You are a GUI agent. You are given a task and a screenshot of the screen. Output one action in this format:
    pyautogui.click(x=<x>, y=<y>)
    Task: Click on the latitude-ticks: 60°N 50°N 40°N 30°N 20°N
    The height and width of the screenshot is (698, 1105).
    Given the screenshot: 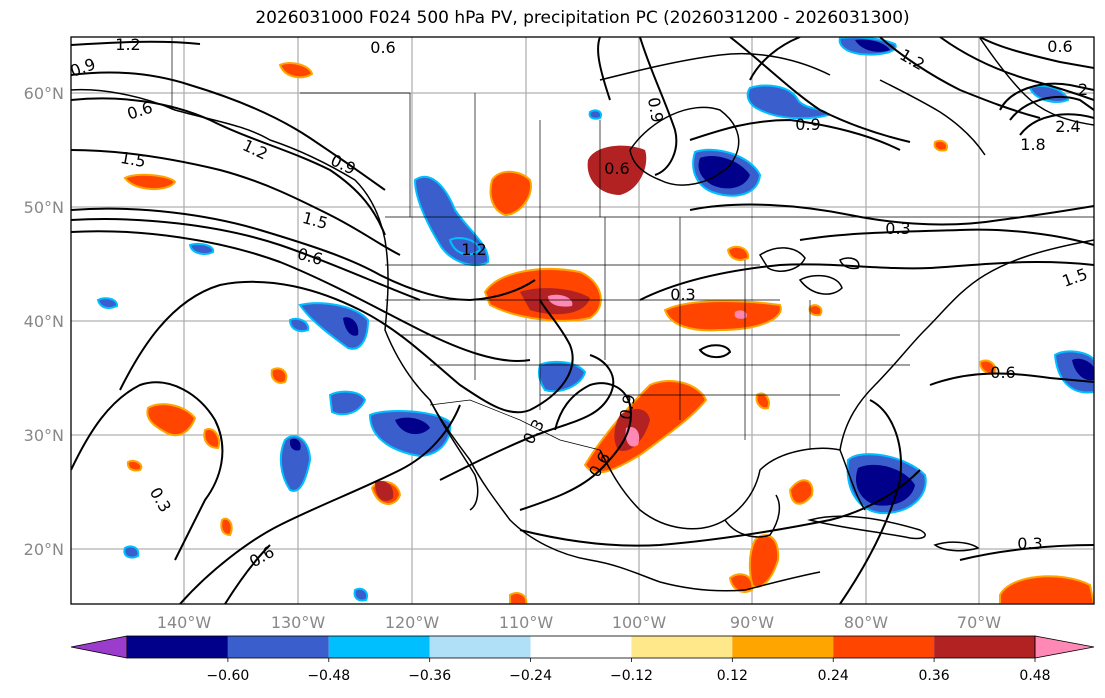 What is the action you would take?
    pyautogui.click(x=44, y=321)
    